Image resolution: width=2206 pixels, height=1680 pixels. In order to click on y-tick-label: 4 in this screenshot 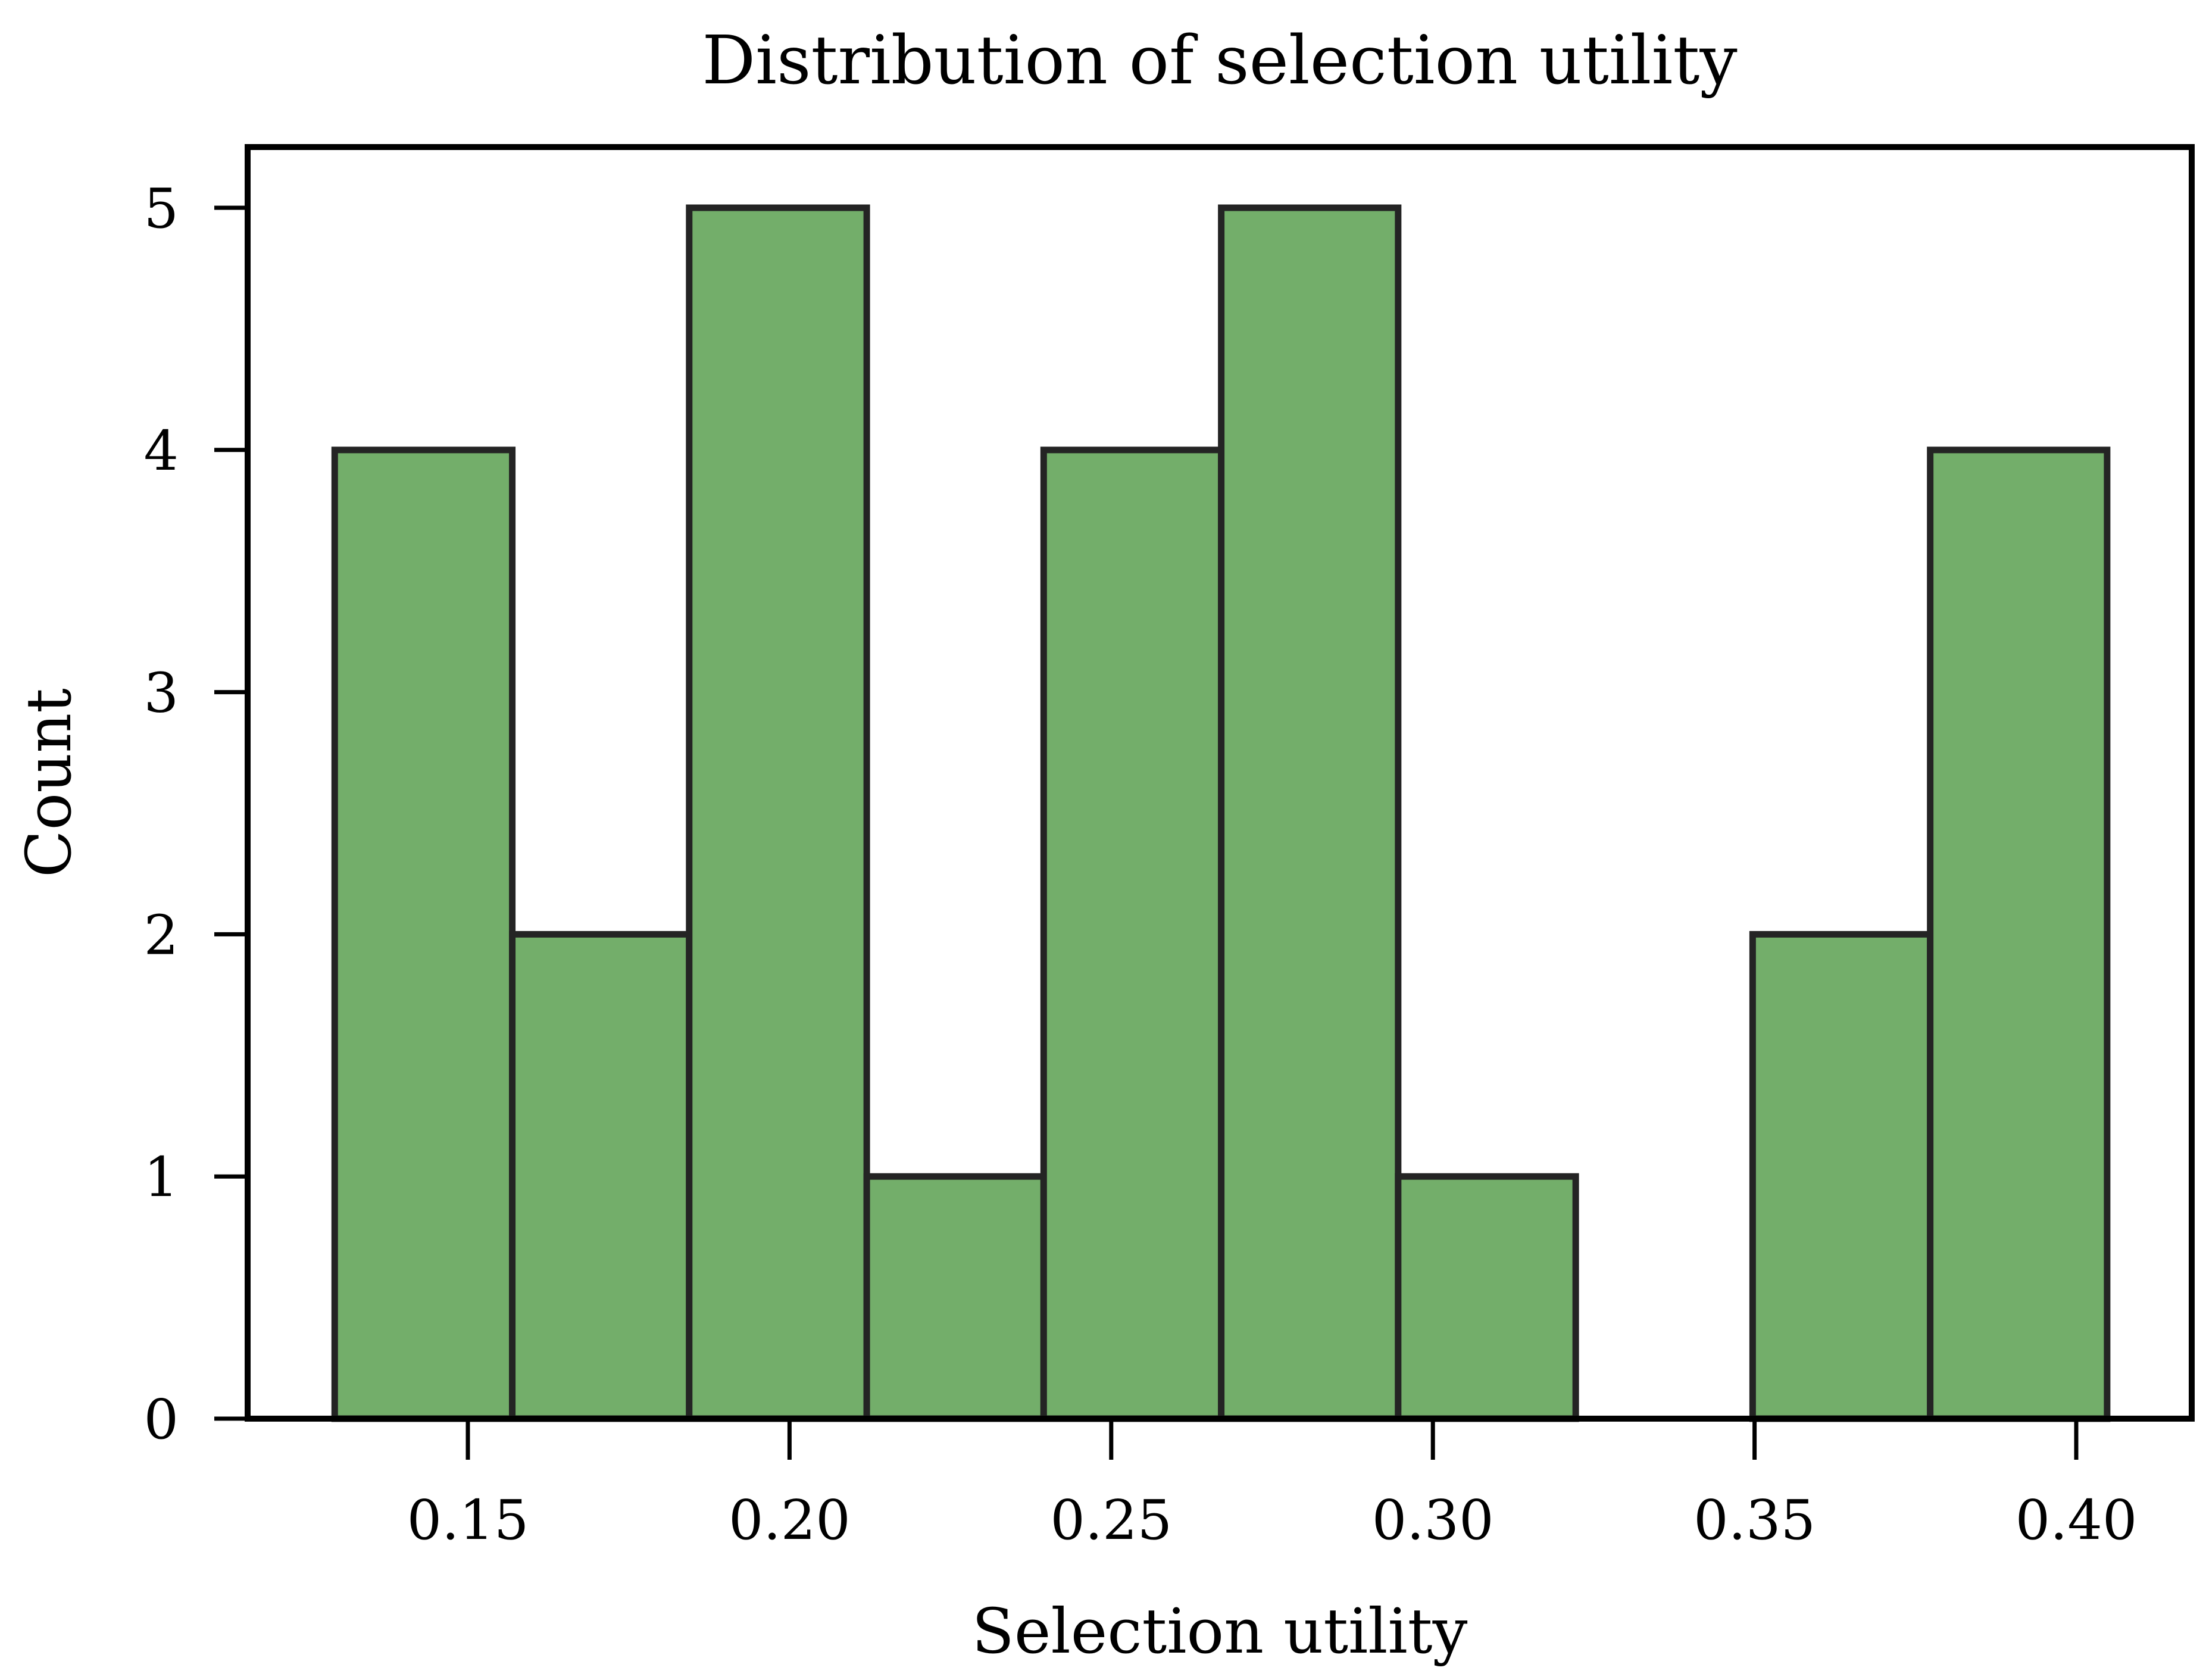, I will do `click(161, 451)`.